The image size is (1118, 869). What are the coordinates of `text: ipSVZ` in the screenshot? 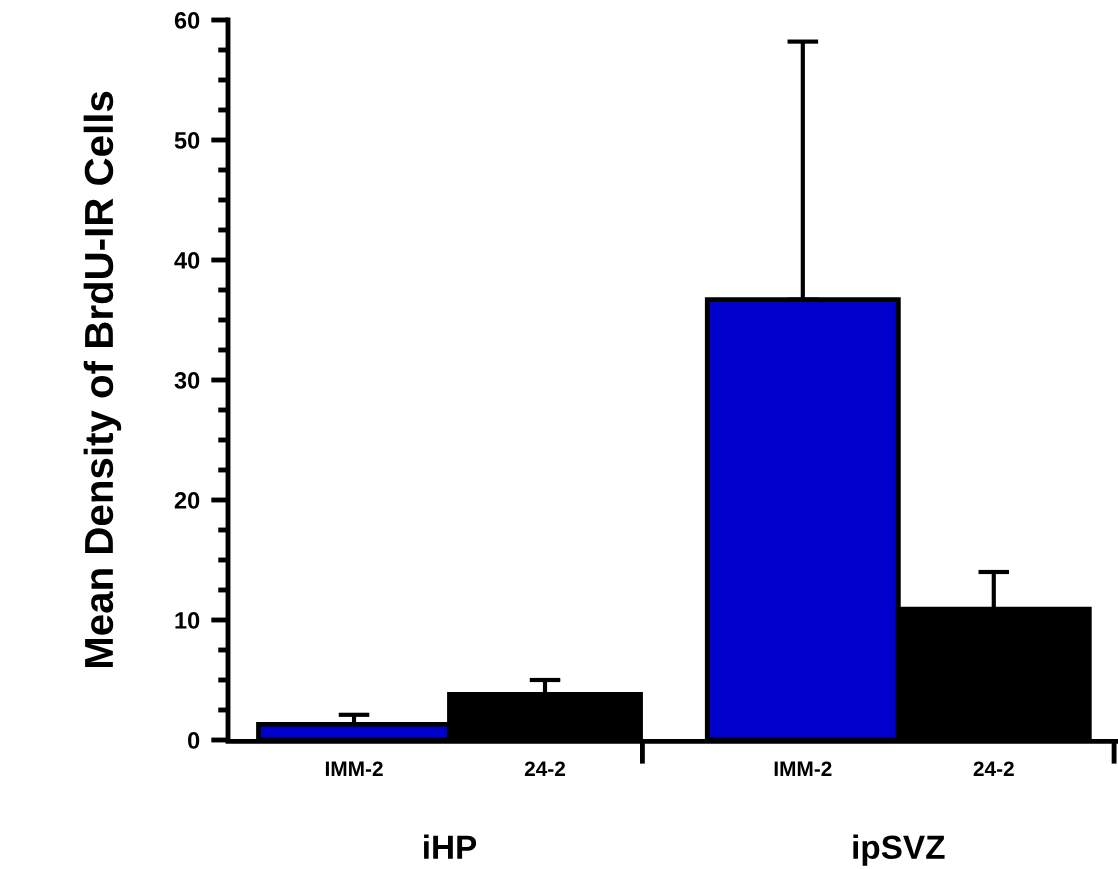 It's located at (899, 850).